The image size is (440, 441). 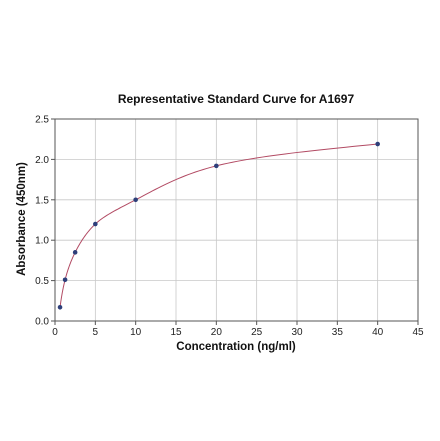 What do you see at coordinates (378, 332) in the screenshot?
I see `x-tick-label: 40` at bounding box center [378, 332].